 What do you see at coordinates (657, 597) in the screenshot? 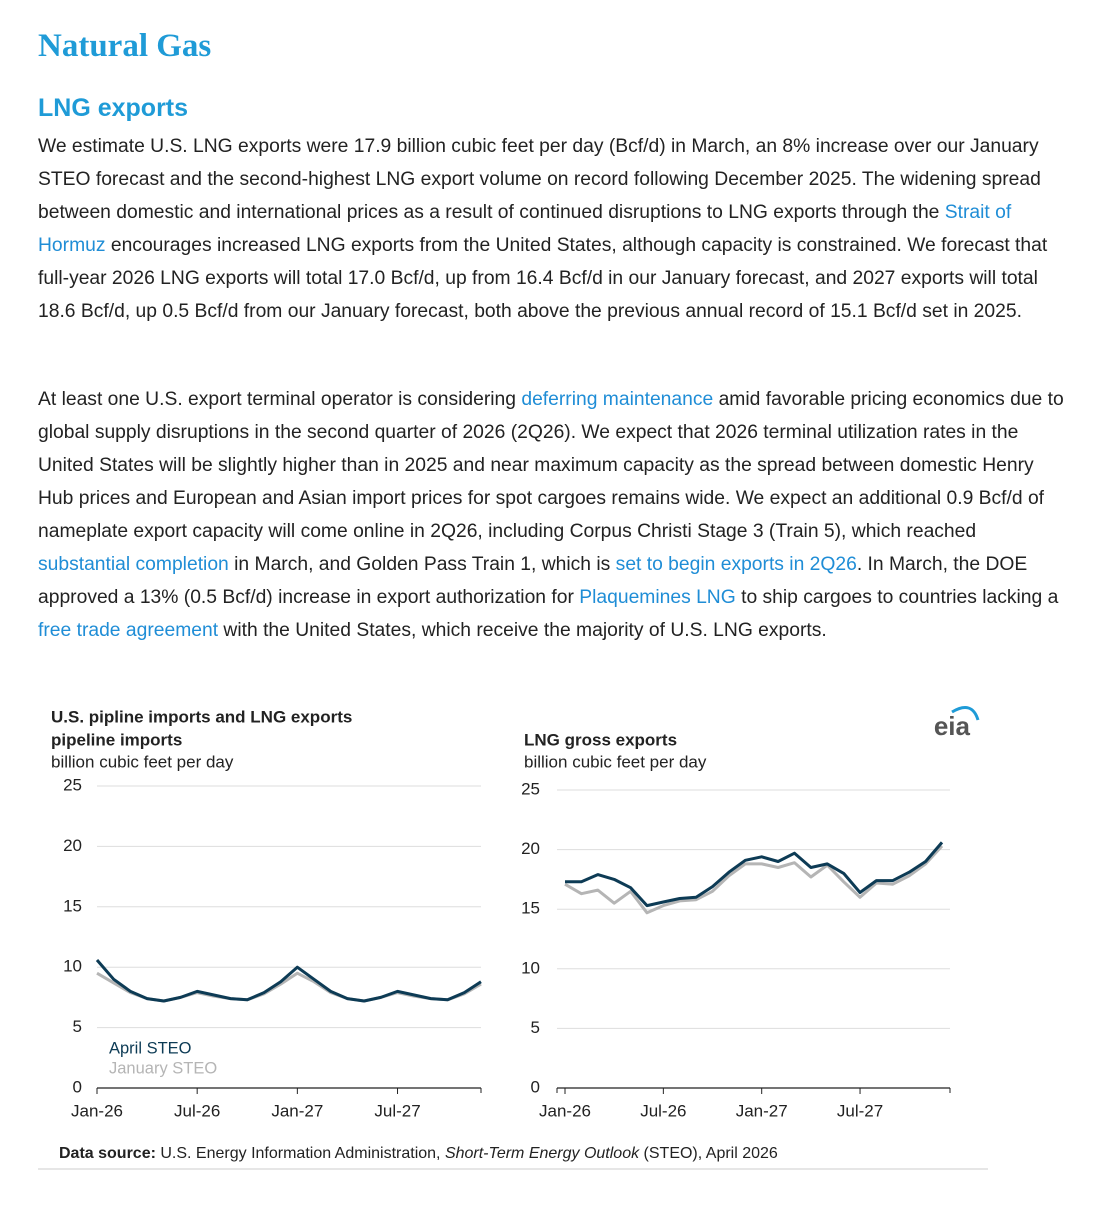
I see `link: Plaquemines LNG` at bounding box center [657, 597].